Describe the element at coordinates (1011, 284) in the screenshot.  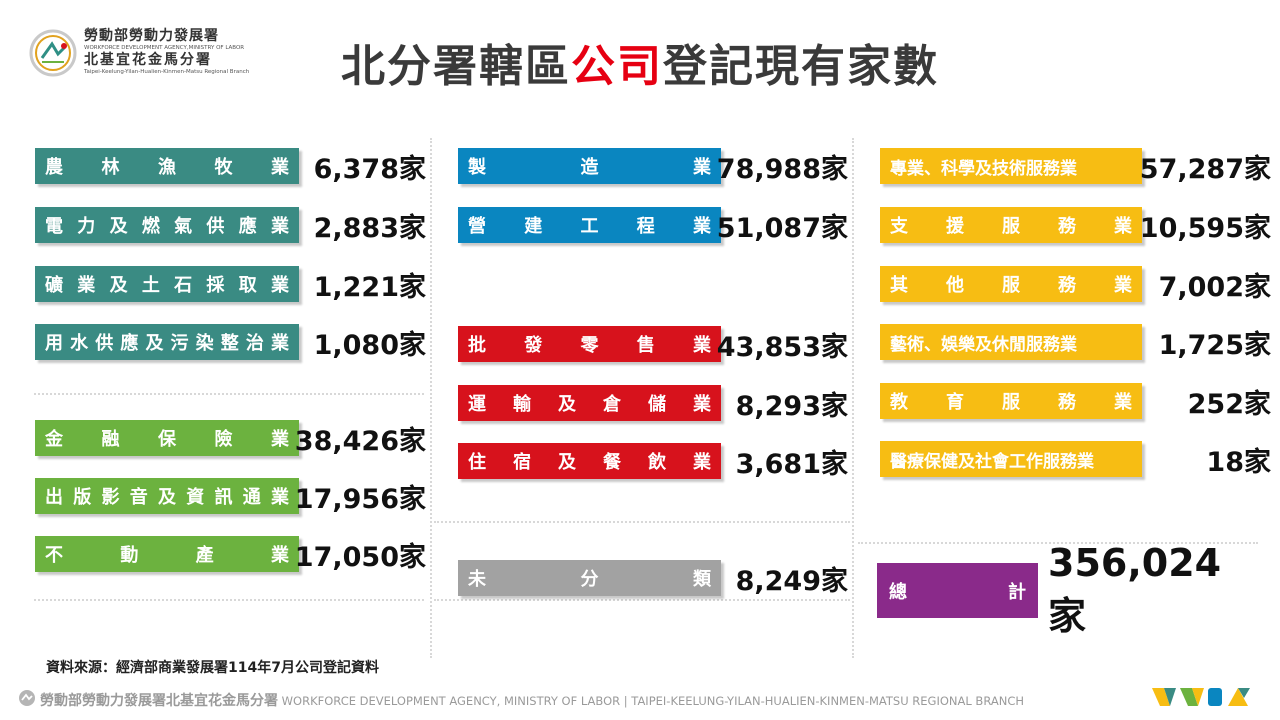
I see `industry-label: 其他服務業` at that location.